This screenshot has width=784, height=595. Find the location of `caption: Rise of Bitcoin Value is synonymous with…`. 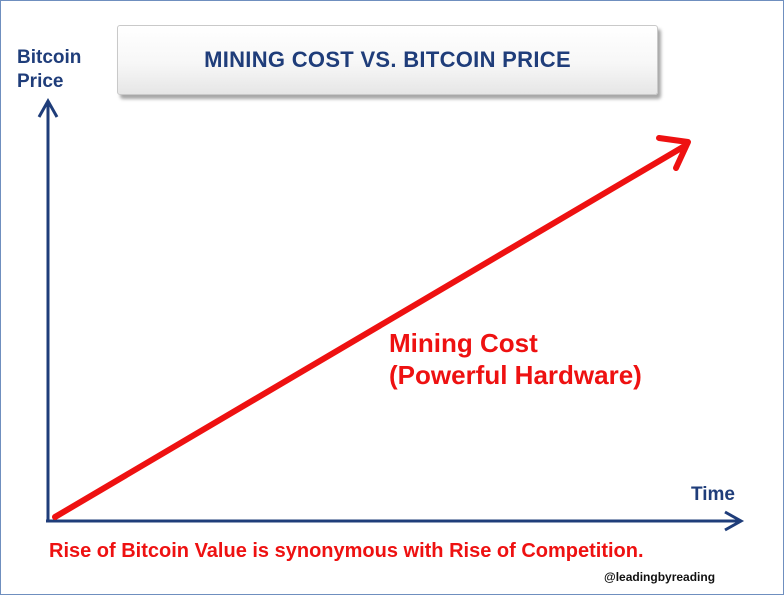

caption: Rise of Bitcoin Value is synonymous with… is located at coordinates (346, 551).